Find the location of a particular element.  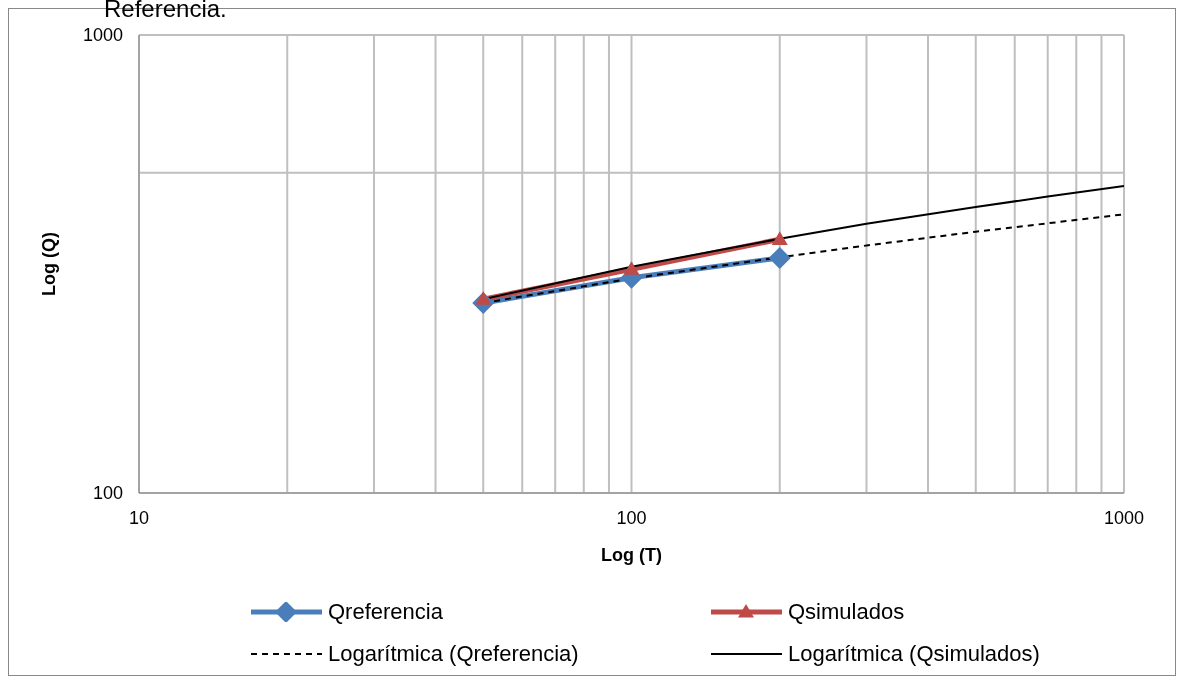

legend-label: Qreferencia is located at coordinates (385, 612).